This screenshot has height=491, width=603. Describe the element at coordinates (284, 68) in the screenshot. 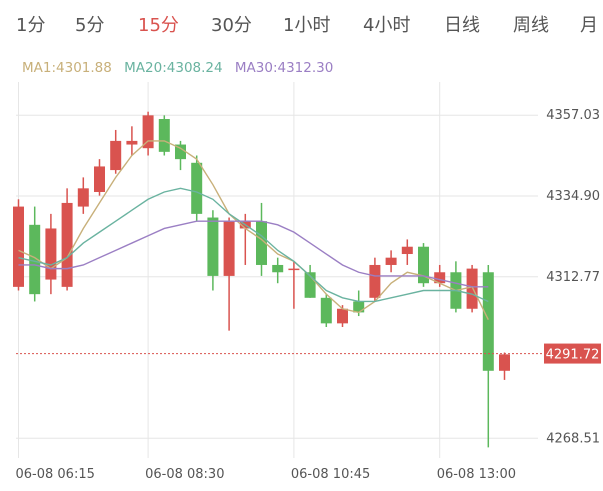

I see `ma30-value: MA30:4312.30` at that location.